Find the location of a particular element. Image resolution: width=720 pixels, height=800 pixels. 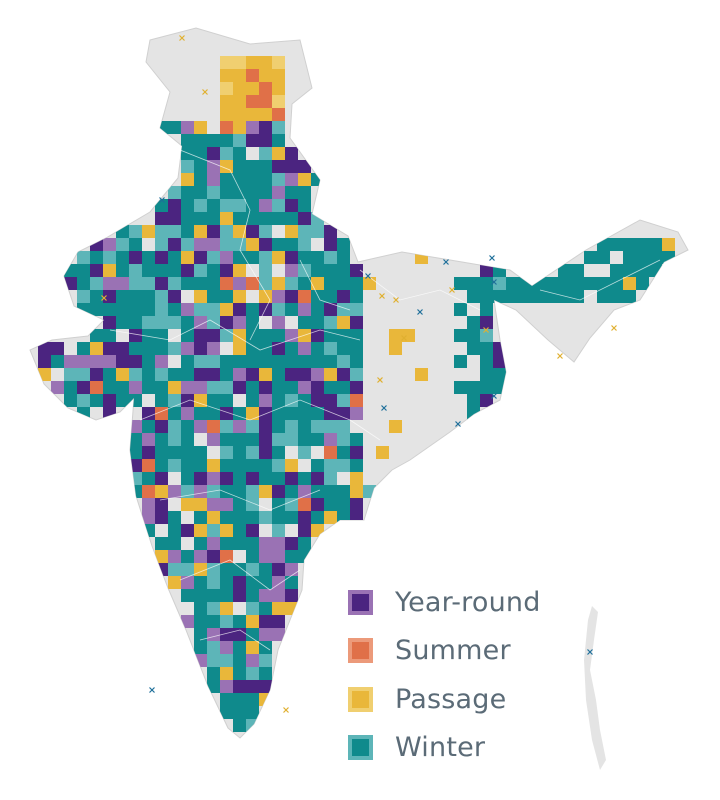

swatch-winter is located at coordinates (360, 748).